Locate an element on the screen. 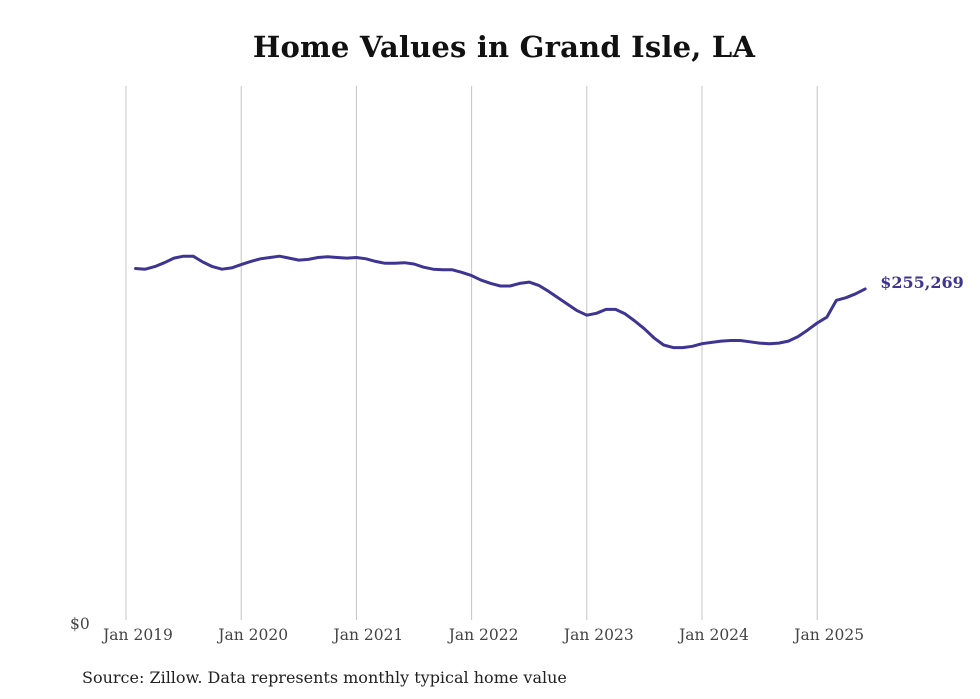  series-line is located at coordinates (500, 302).